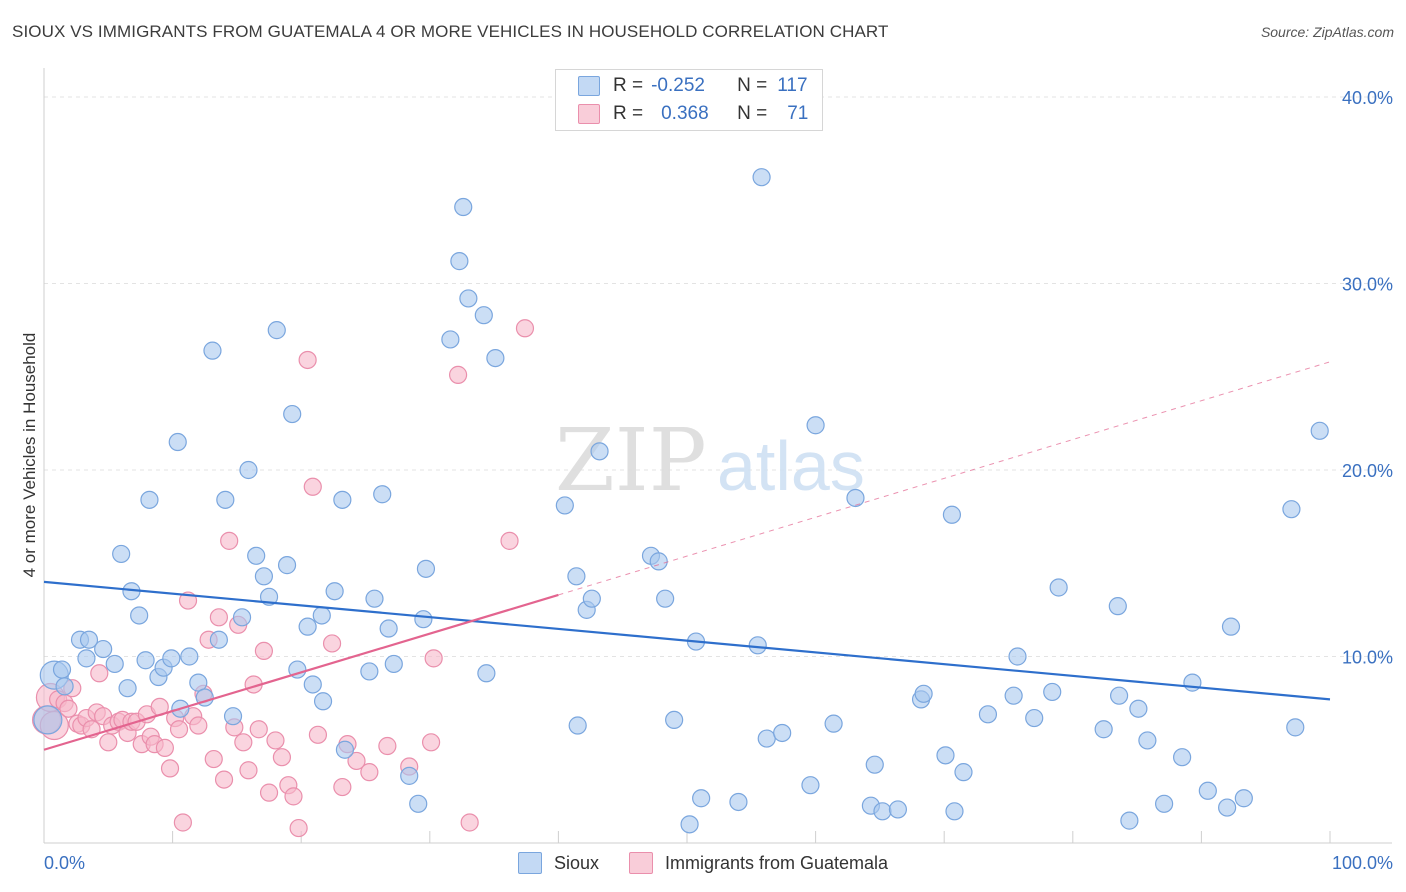 This screenshot has height=892, width=1406. What do you see at coordinates (640, 863) in the screenshot?
I see `legend-swatch-guatemala` at bounding box center [640, 863].